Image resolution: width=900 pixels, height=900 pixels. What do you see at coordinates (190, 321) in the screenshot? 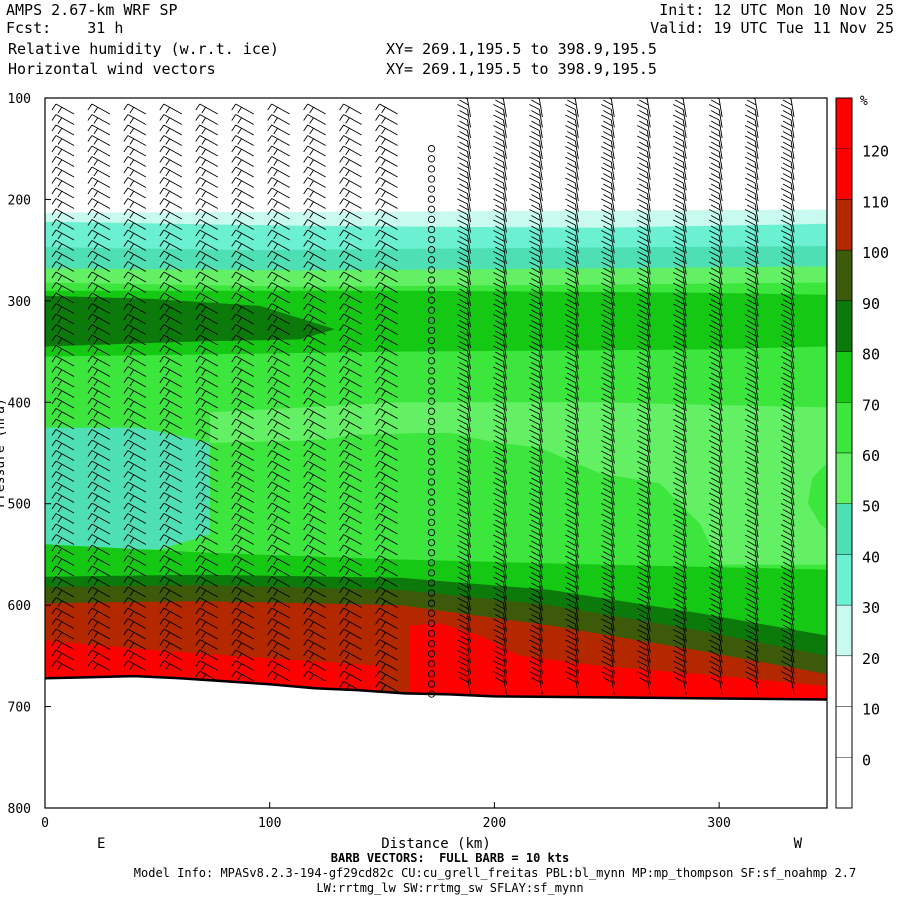
I see `rh-band-90-100-core` at bounding box center [190, 321].